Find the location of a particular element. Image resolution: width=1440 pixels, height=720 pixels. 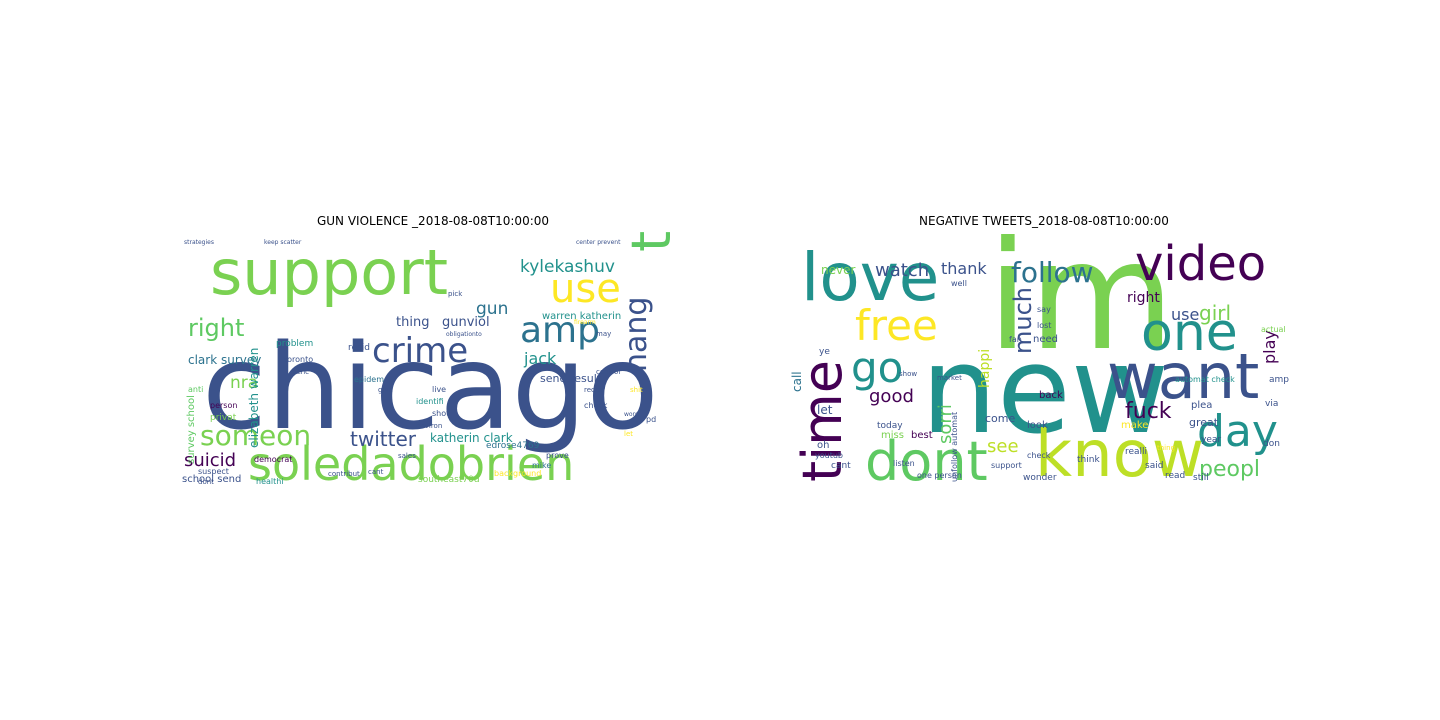

word-someon: someon is located at coordinates (255, 435).